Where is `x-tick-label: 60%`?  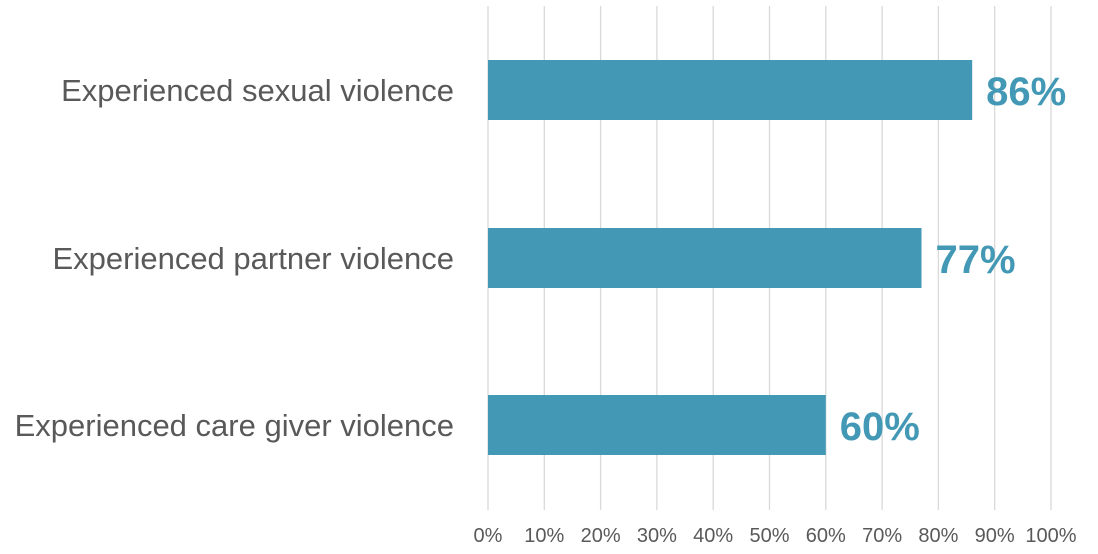 x-tick-label: 60% is located at coordinates (826, 536).